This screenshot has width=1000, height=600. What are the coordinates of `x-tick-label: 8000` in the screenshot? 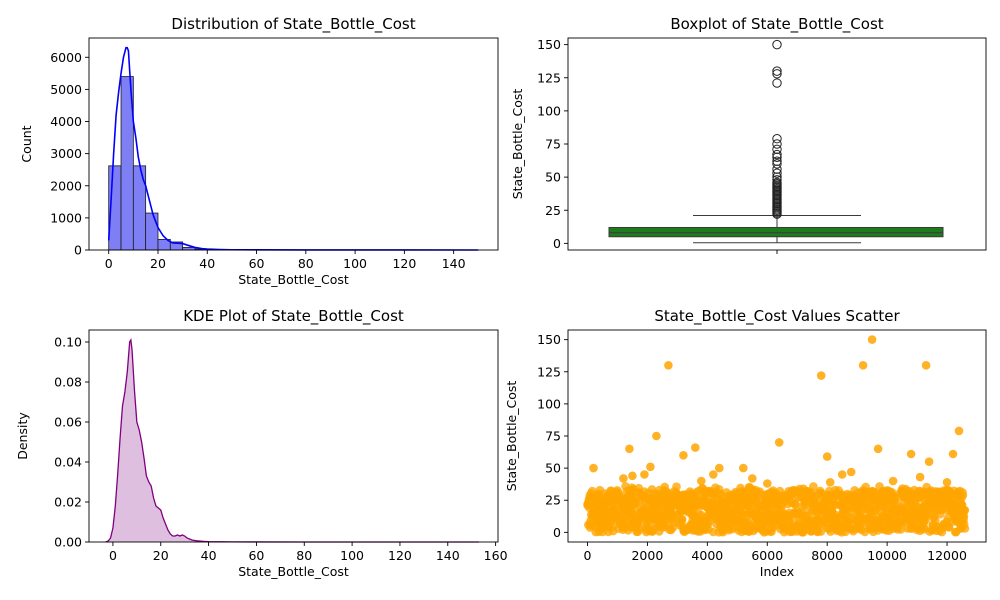 It's located at (827, 555).